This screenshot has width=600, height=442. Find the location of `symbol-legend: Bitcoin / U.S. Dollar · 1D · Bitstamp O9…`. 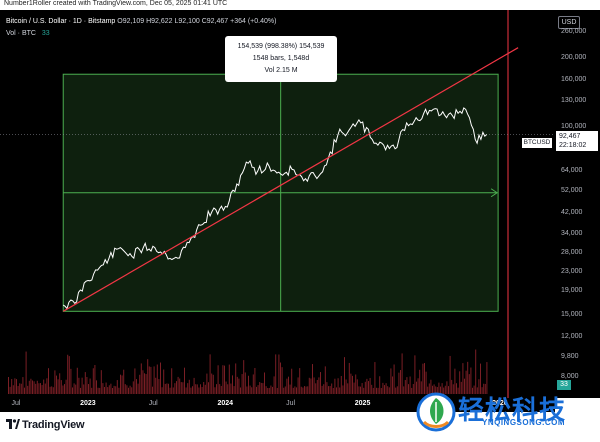

symbol-legend: Bitcoin / U.S. Dollar · 1D · Bitstamp O9… is located at coordinates (141, 21).